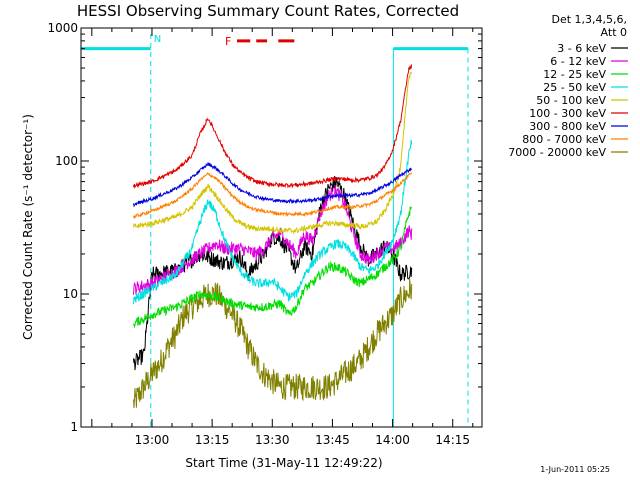 This screenshot has height=480, width=640. Describe the element at coordinates (589, 19) in the screenshot. I see `legend-header: Det 1,3,4,5,6,` at that location.